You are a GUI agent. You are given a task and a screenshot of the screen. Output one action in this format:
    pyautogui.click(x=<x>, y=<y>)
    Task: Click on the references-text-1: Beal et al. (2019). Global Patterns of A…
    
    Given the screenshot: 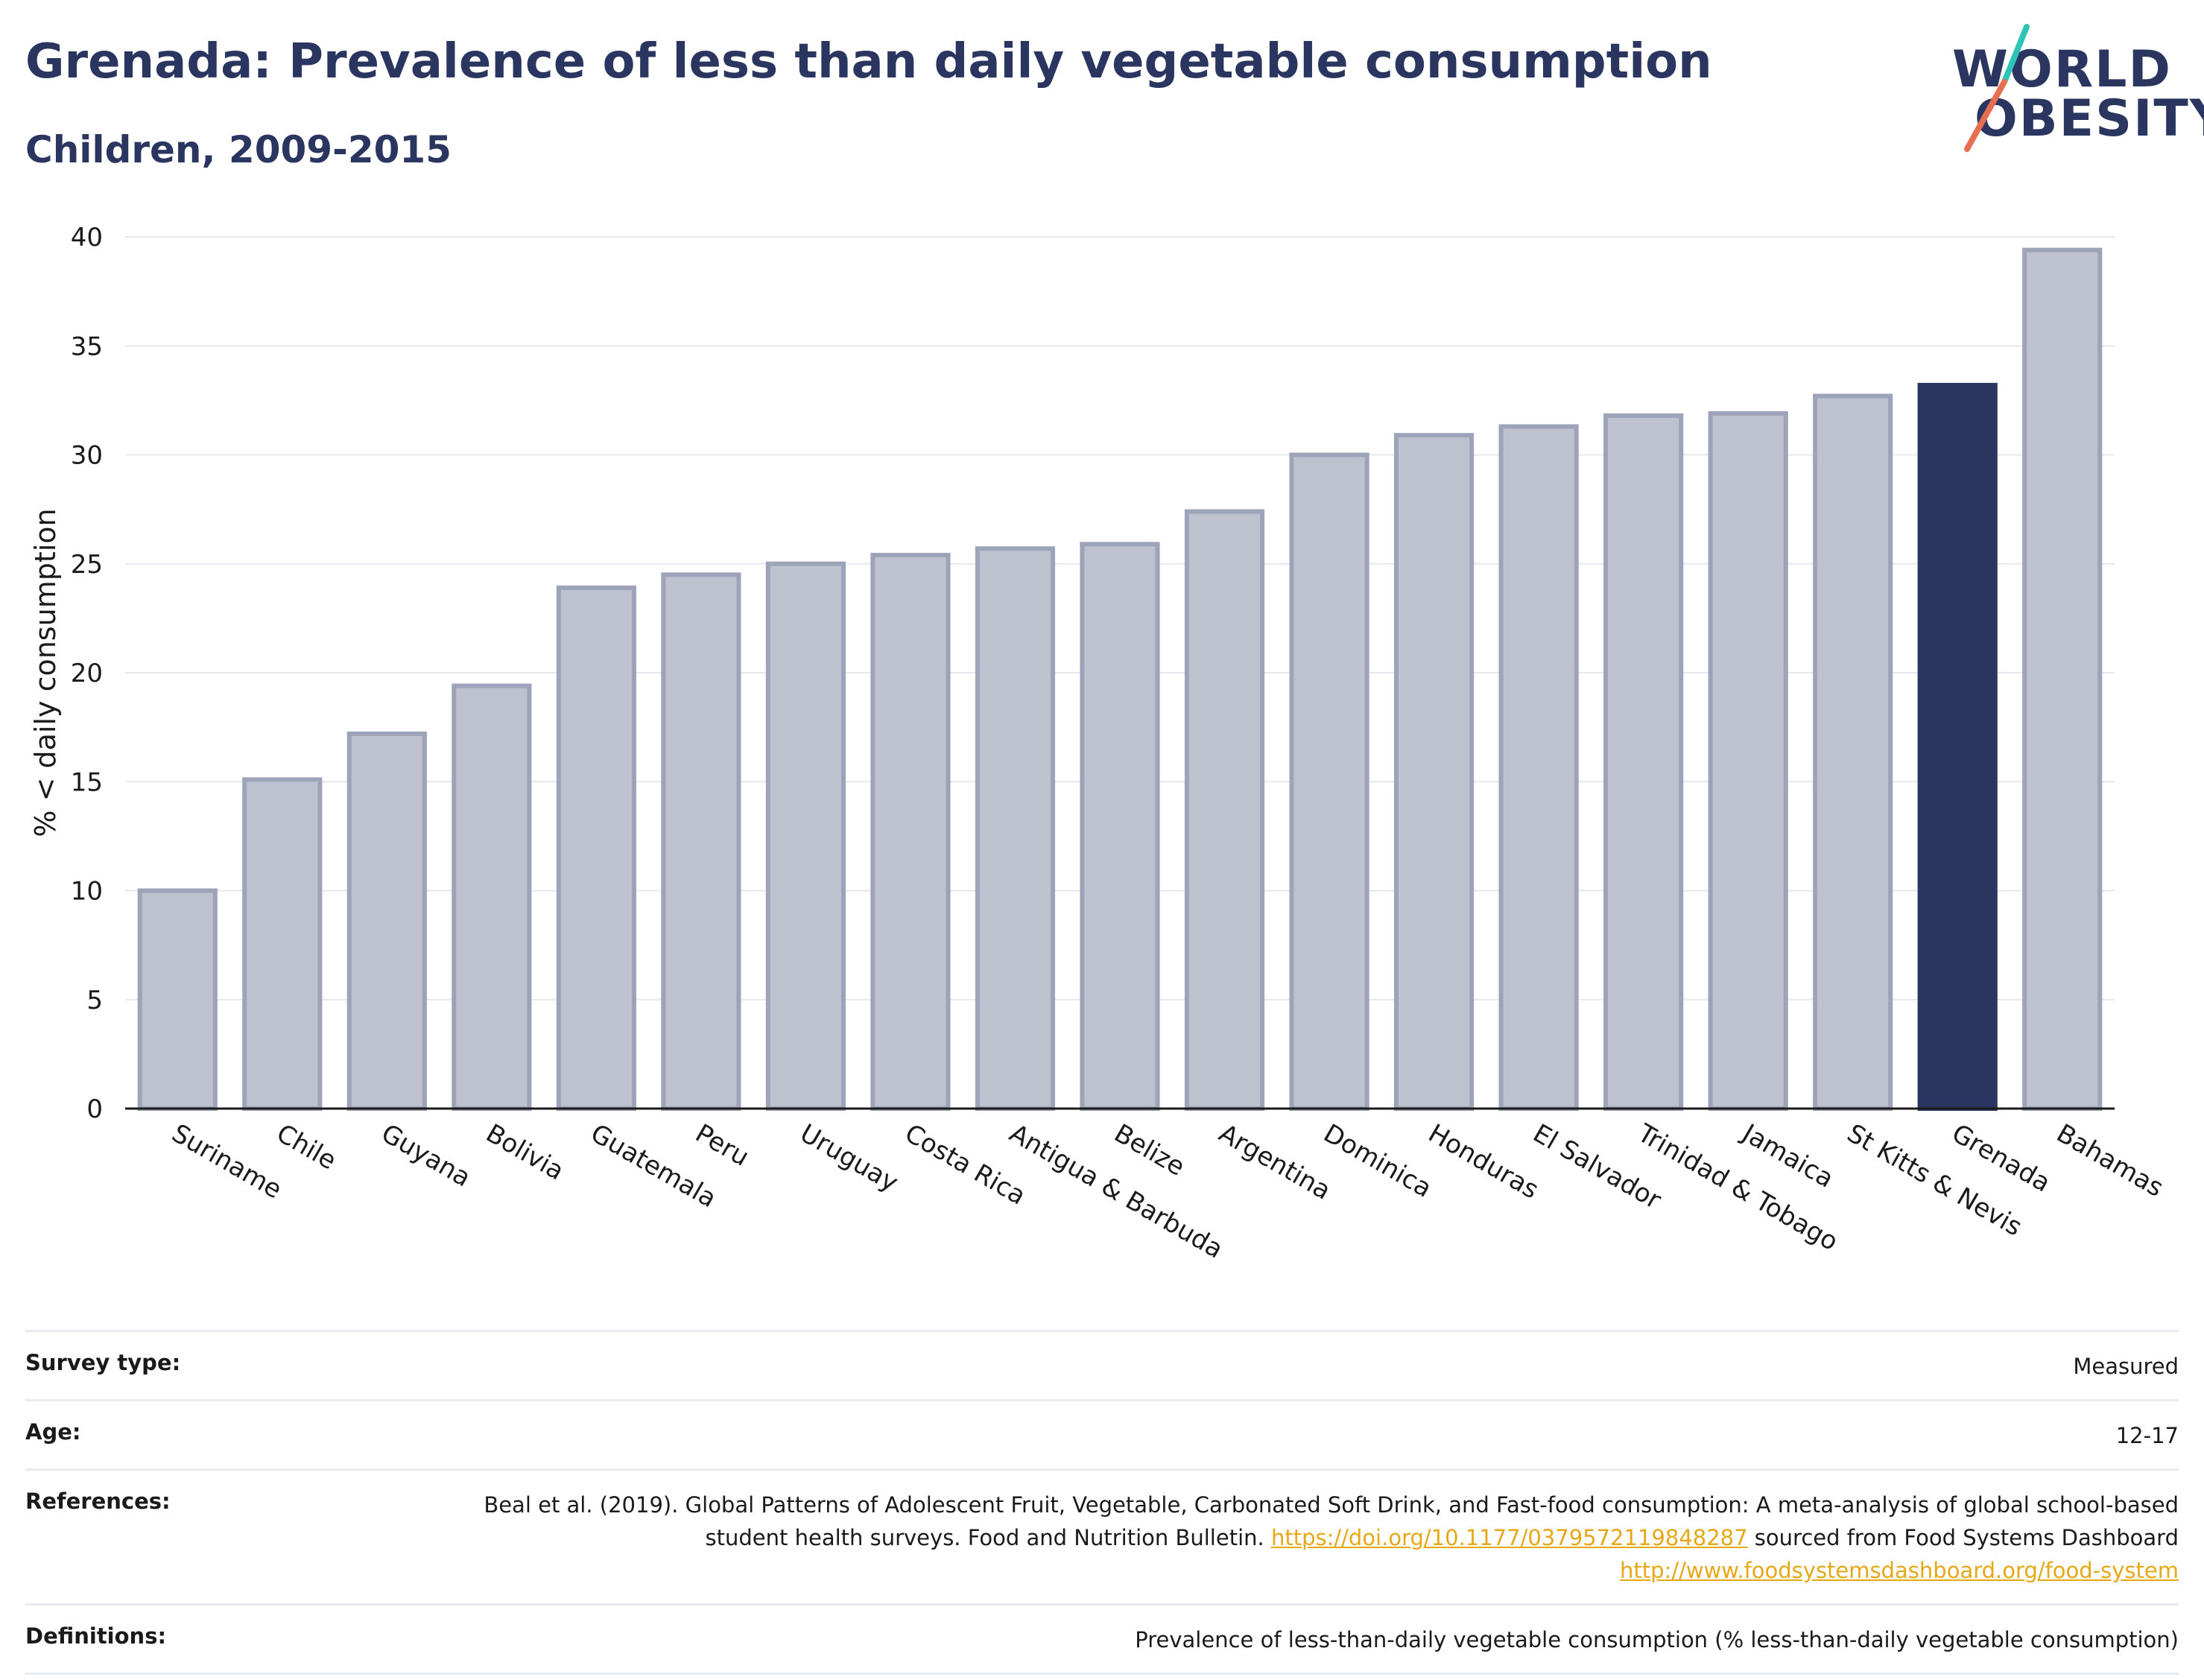 What is the action you would take?
    pyautogui.click(x=1331, y=1521)
    